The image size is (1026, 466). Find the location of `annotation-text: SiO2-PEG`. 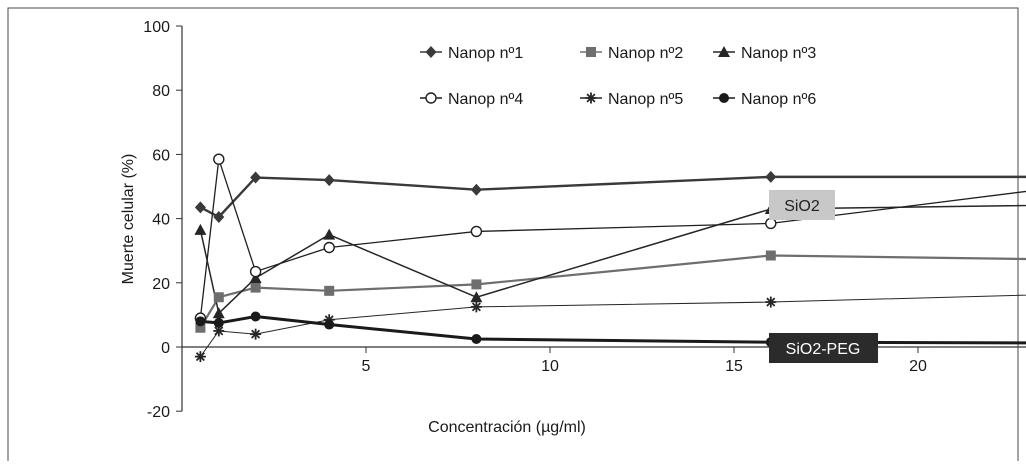

annotation-text: SiO2-PEG is located at coordinates (823, 349).